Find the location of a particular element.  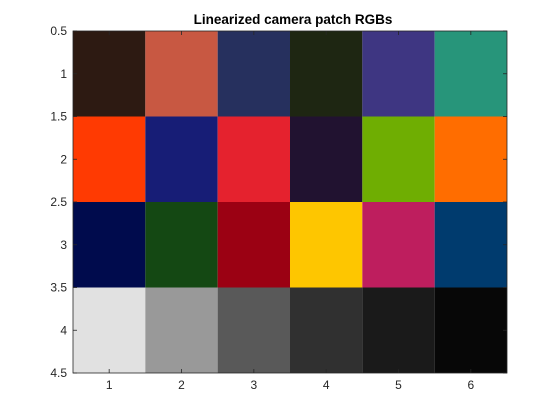

x-tick-label: 4 is located at coordinates (326, 385).